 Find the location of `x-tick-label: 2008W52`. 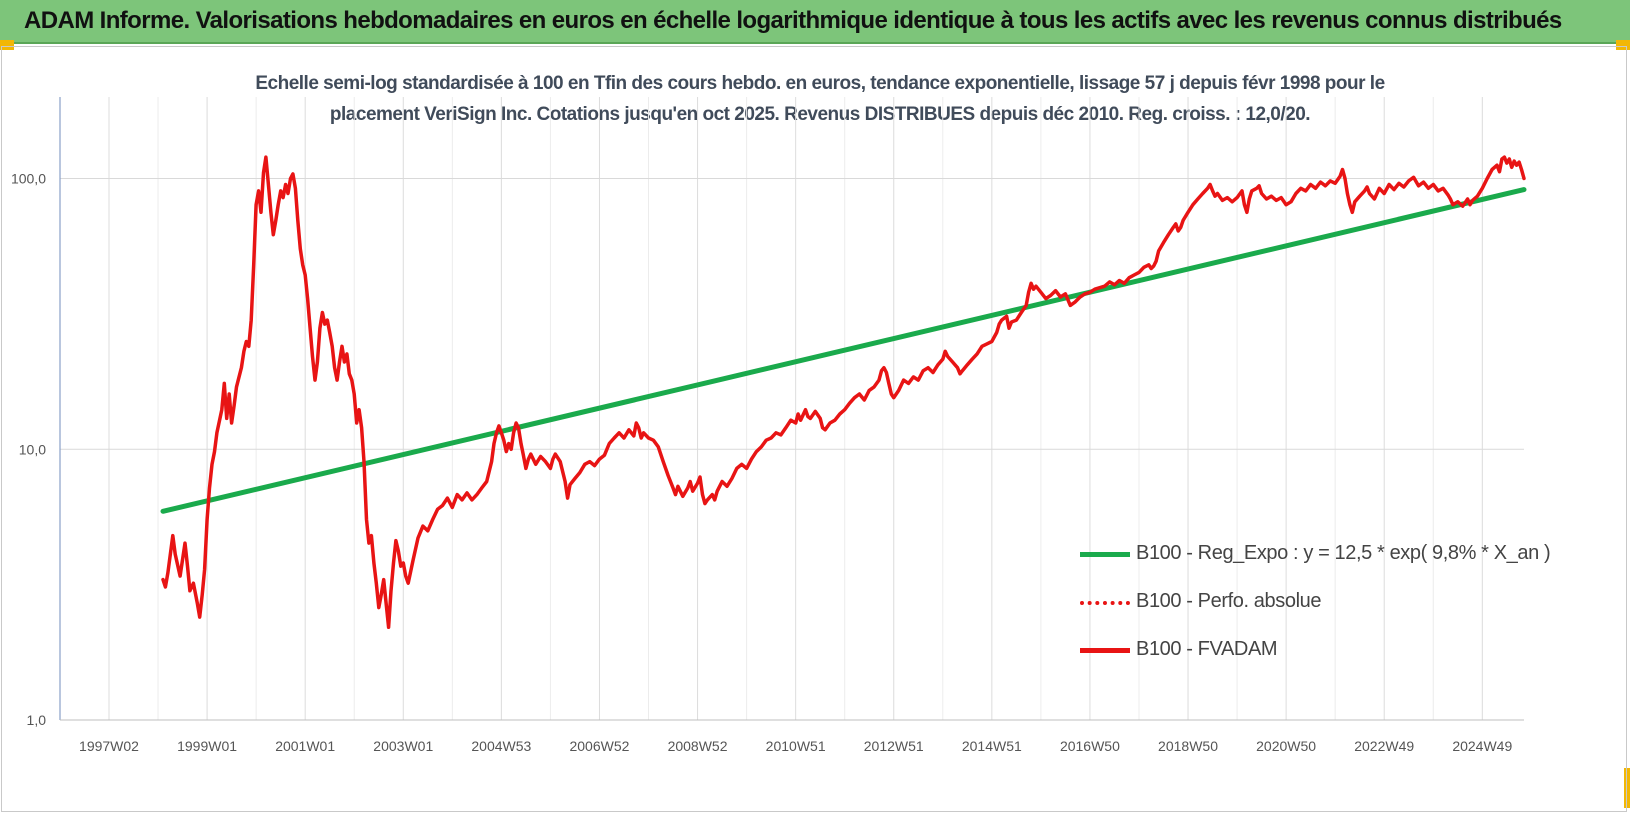

x-tick-label: 2008W52 is located at coordinates (698, 746).